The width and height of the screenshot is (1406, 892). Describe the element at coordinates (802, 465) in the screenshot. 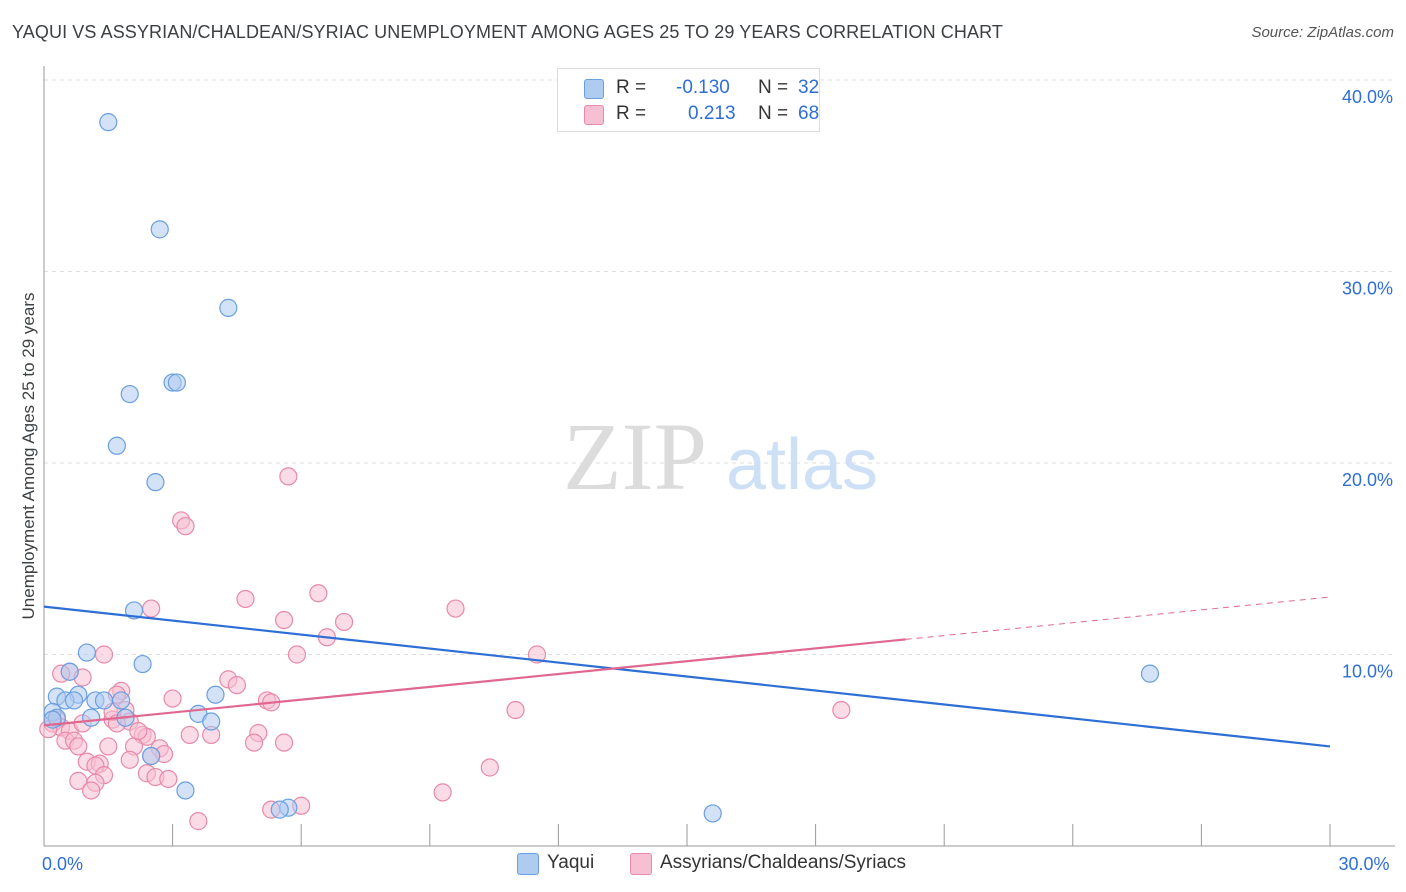

I see `watermark-atlas: atlas` at that location.